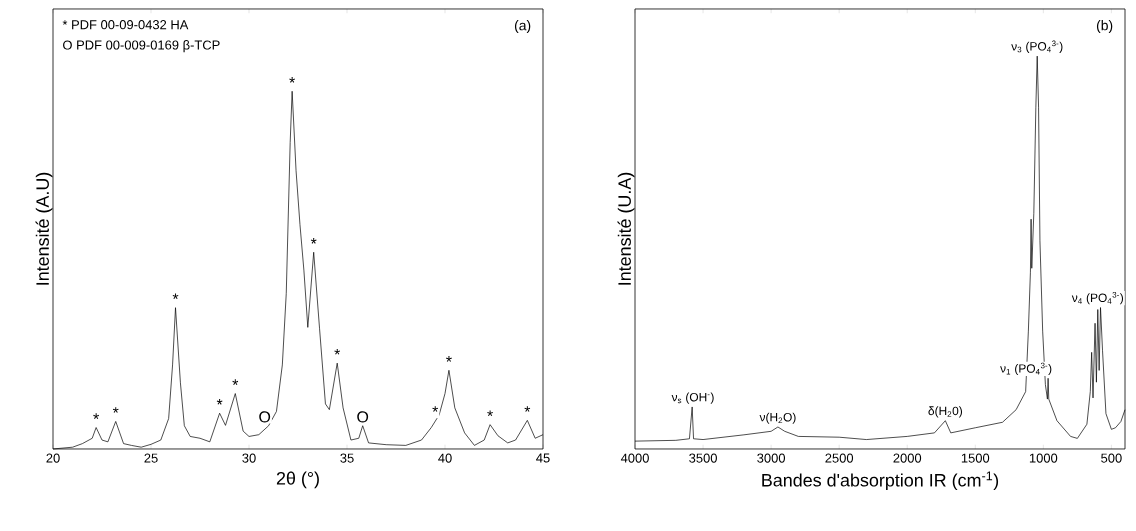 The height and width of the screenshot is (531, 1136). I want to click on x-tick-label: 500, so click(1111, 458).